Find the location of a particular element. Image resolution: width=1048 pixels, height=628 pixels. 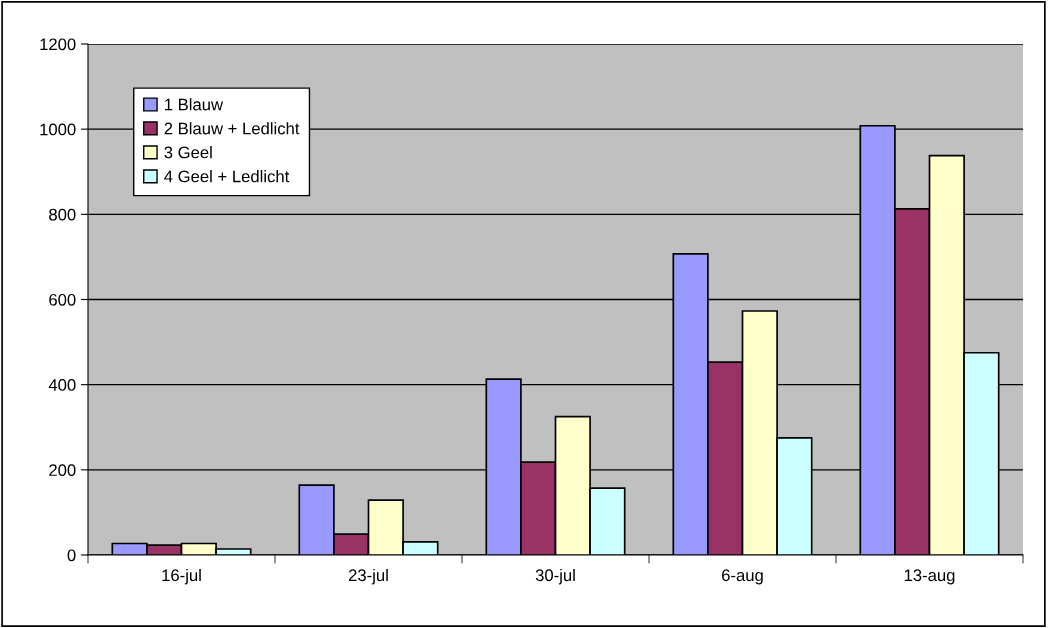

y-tick-label: 600 is located at coordinates (62, 299).